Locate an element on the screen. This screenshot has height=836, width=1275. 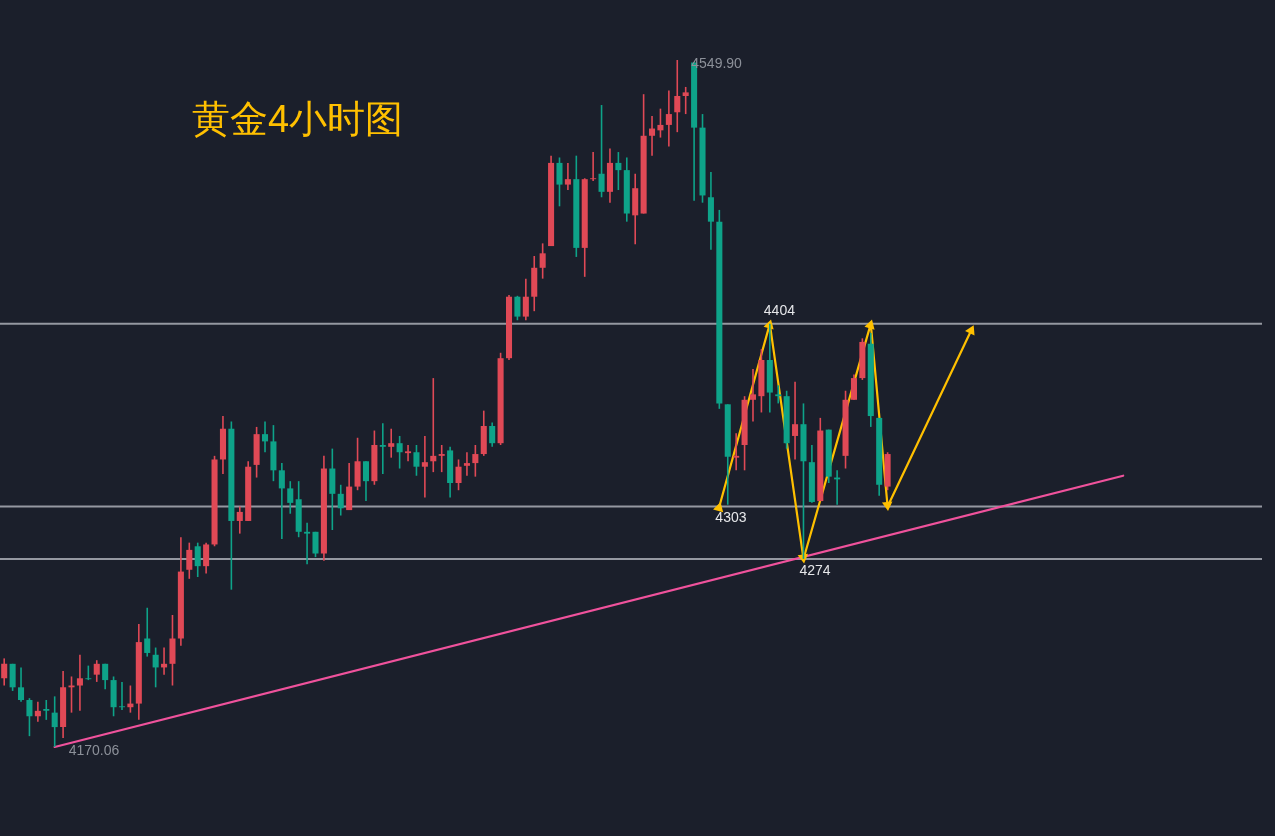
text: 黄金4小时图 is located at coordinates (298, 119).